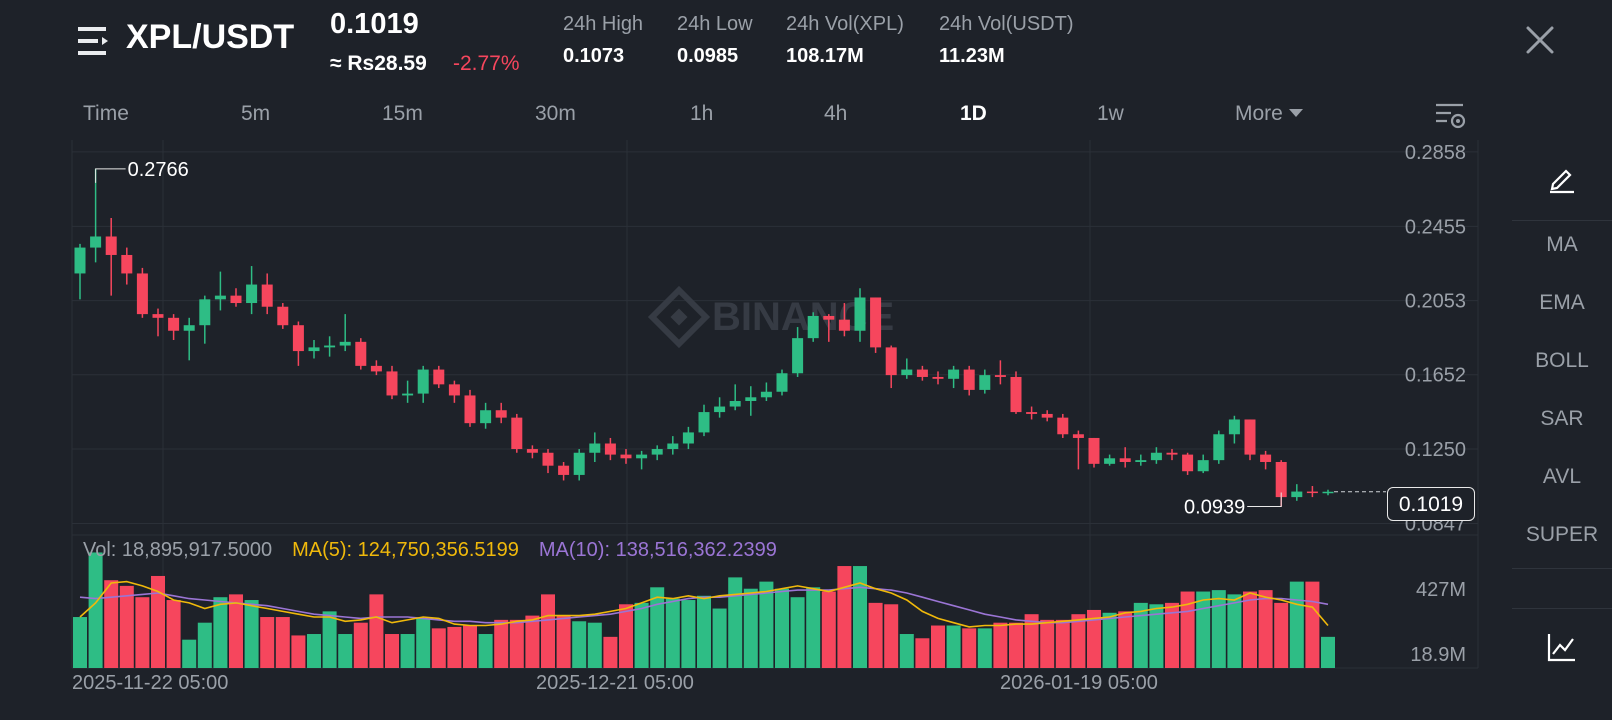  What do you see at coordinates (702, 113) in the screenshot?
I see `tab-1h: 1h` at bounding box center [702, 113].